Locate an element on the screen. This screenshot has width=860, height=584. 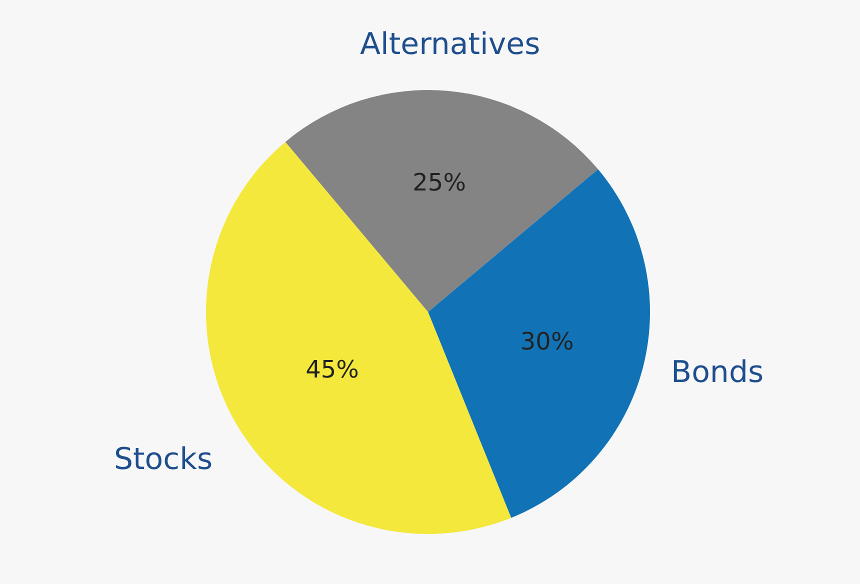
slice-label: Stocks is located at coordinates (163, 459).